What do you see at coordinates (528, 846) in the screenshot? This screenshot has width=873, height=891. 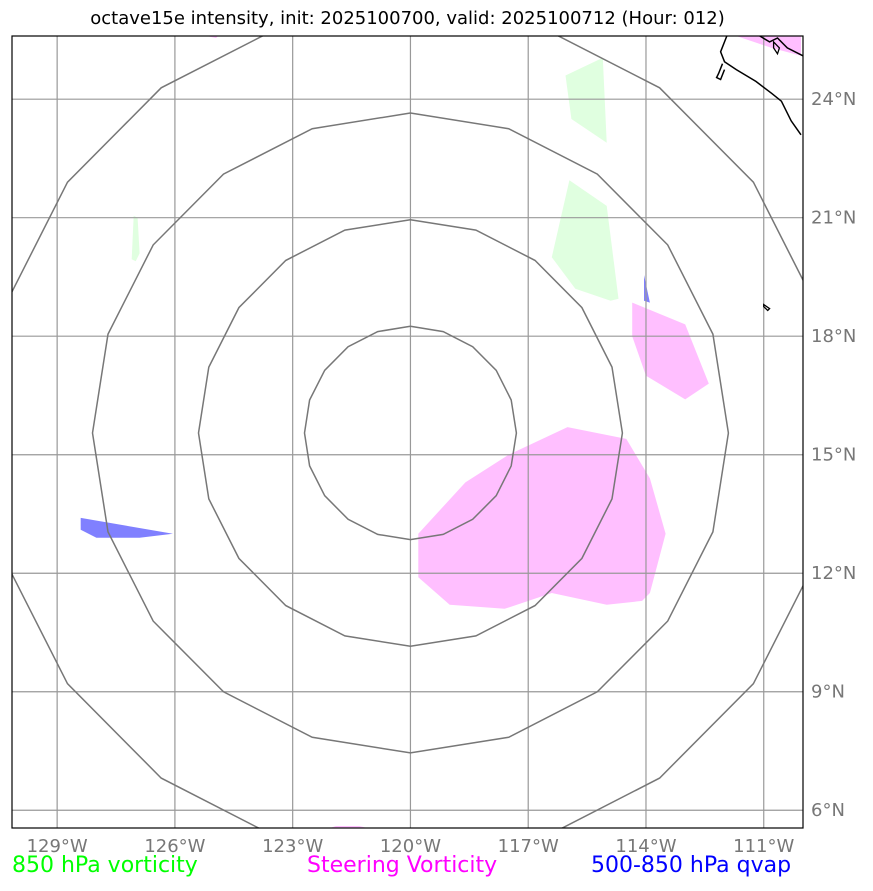 I see `x-tick-label: 117°W` at bounding box center [528, 846].